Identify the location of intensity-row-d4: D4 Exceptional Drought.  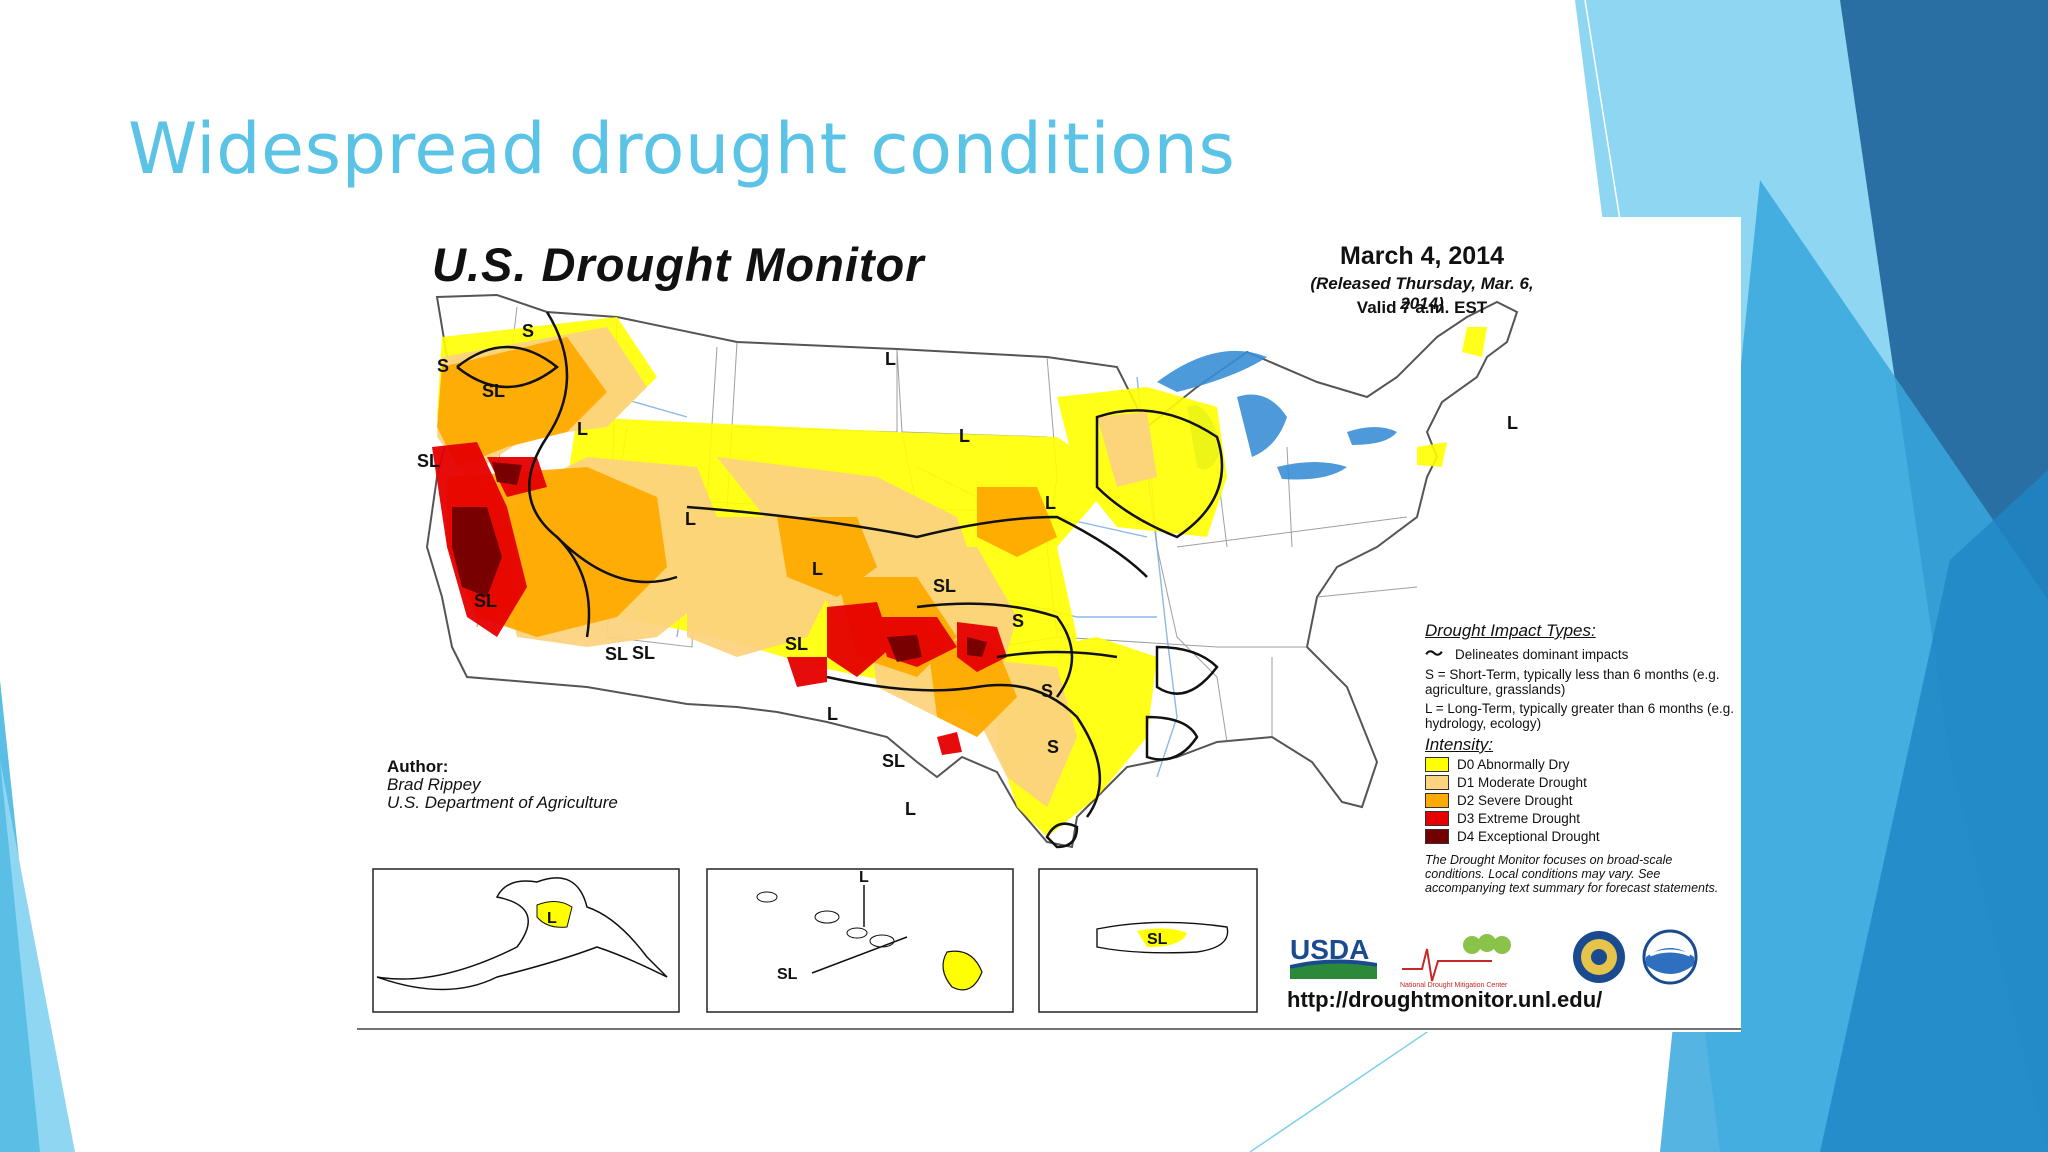
(1580, 836).